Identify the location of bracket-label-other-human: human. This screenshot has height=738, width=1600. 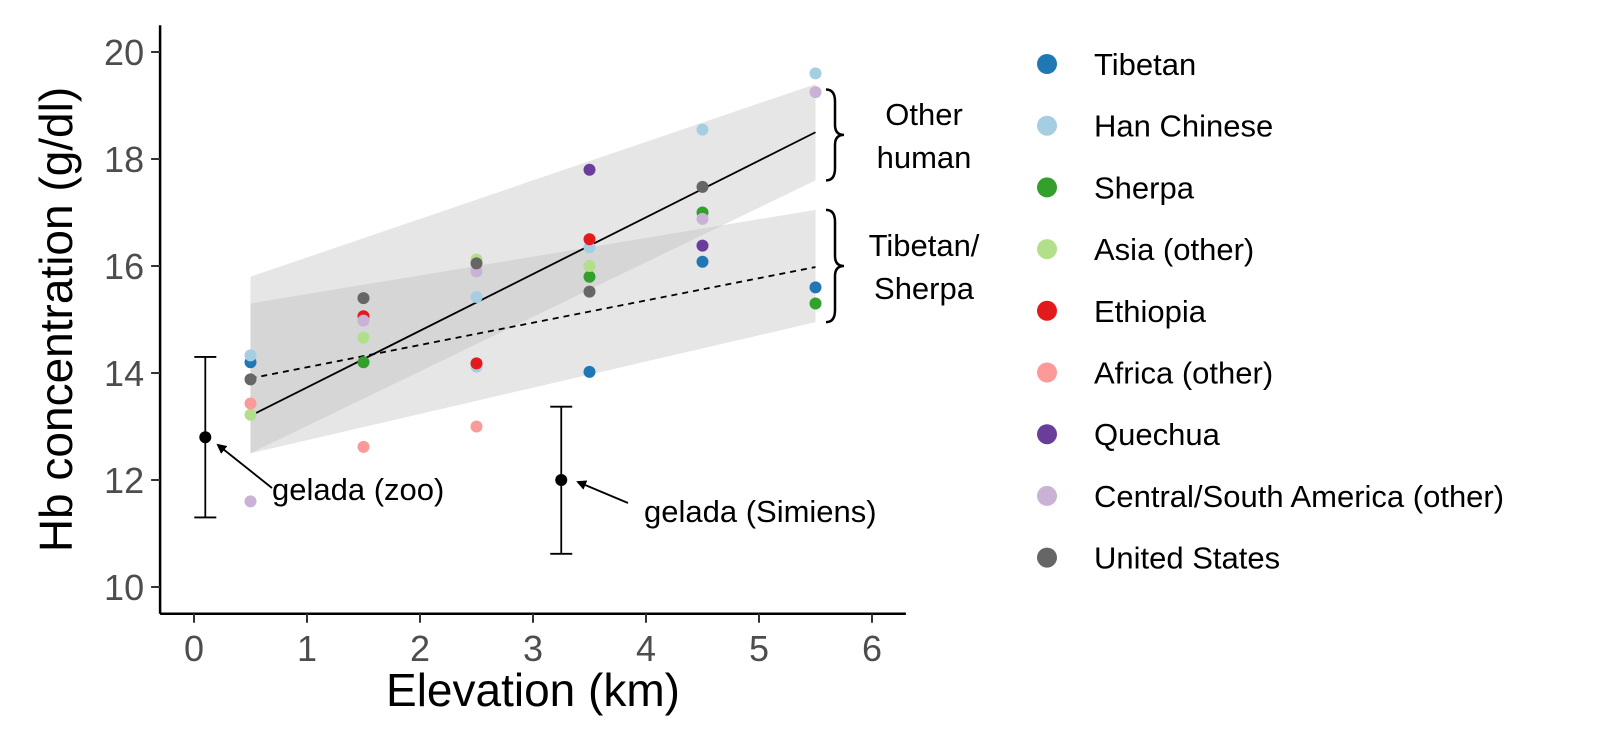
(924, 157).